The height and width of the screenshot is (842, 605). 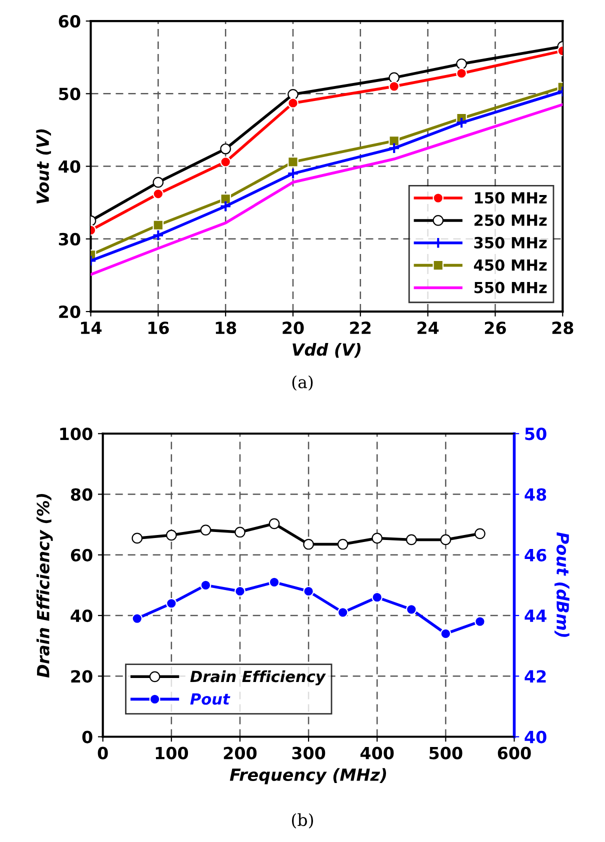 What do you see at coordinates (309, 753) in the screenshot?
I see `x-tick-label: 300` at bounding box center [309, 753].